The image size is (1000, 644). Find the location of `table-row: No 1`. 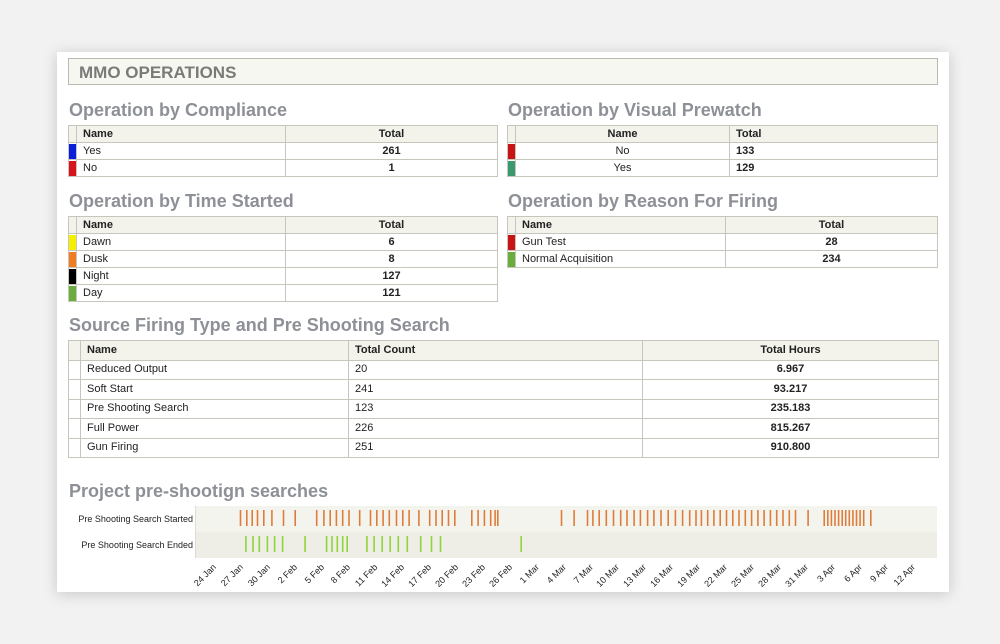

table-row: No 1 is located at coordinates (283, 168).